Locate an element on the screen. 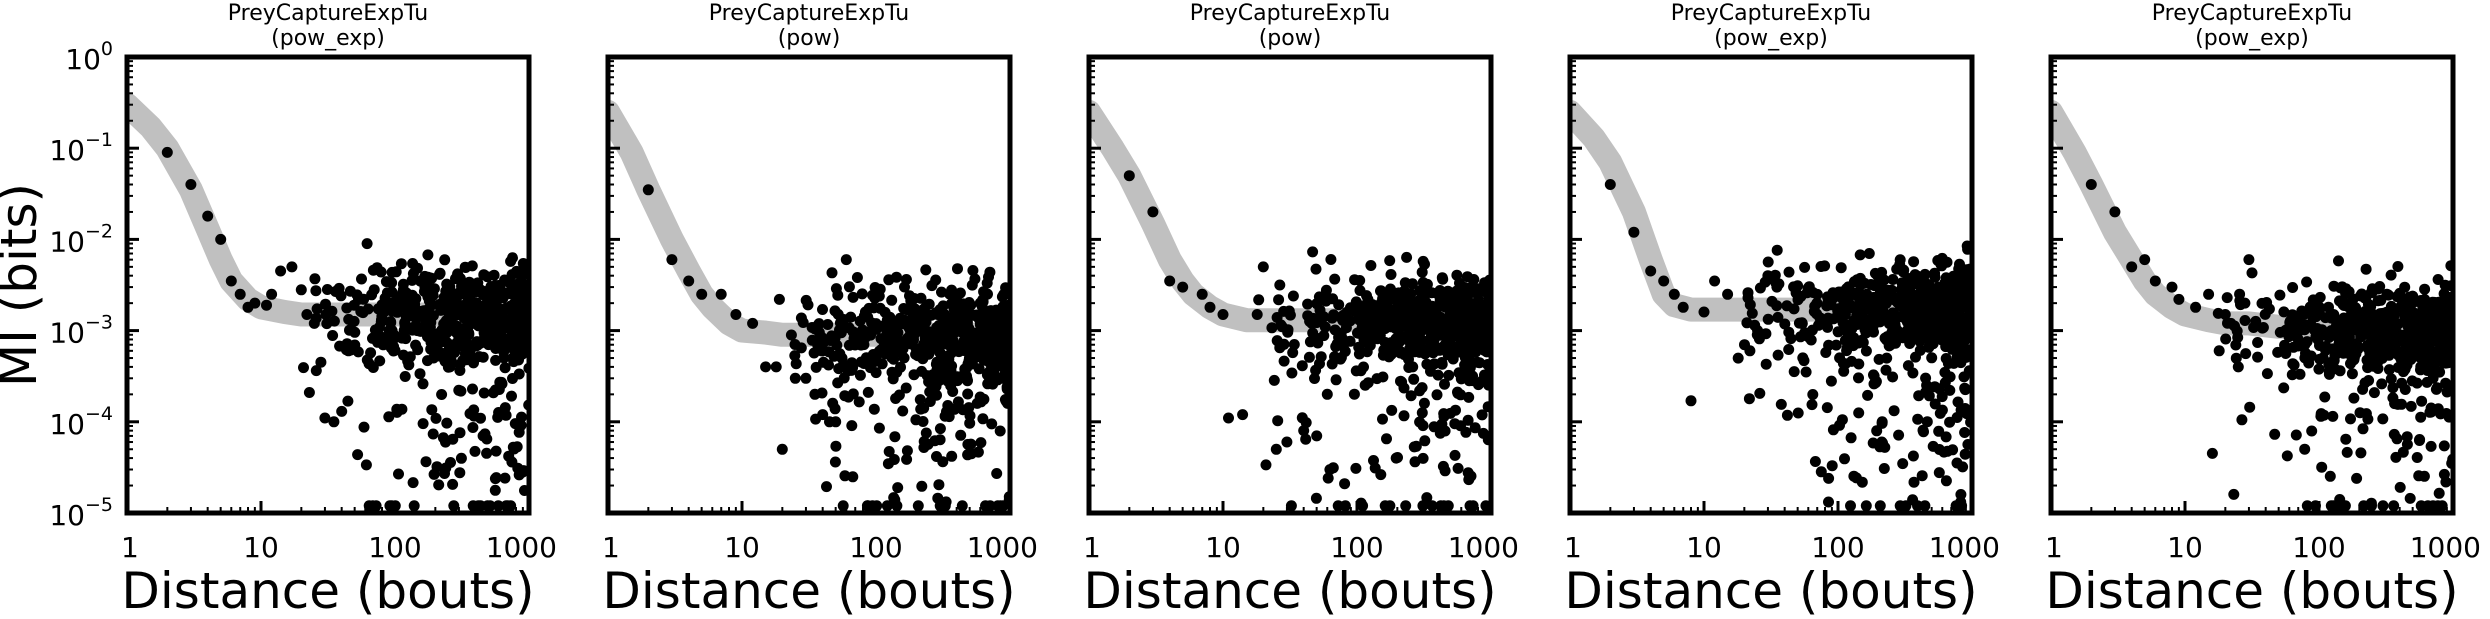 This screenshot has height=619, width=2490. x-axis-label: Distance (bouts) is located at coordinates (1289, 590).